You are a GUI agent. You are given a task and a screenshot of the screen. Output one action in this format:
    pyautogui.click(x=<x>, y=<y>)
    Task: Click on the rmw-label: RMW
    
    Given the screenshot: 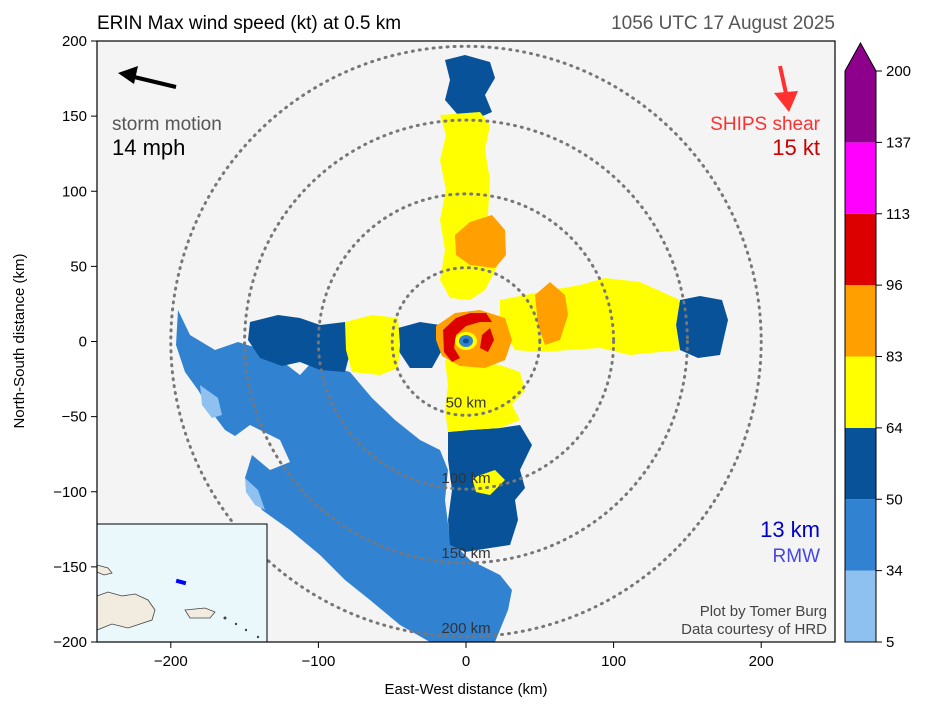 What is the action you would take?
    pyautogui.click(x=797, y=556)
    